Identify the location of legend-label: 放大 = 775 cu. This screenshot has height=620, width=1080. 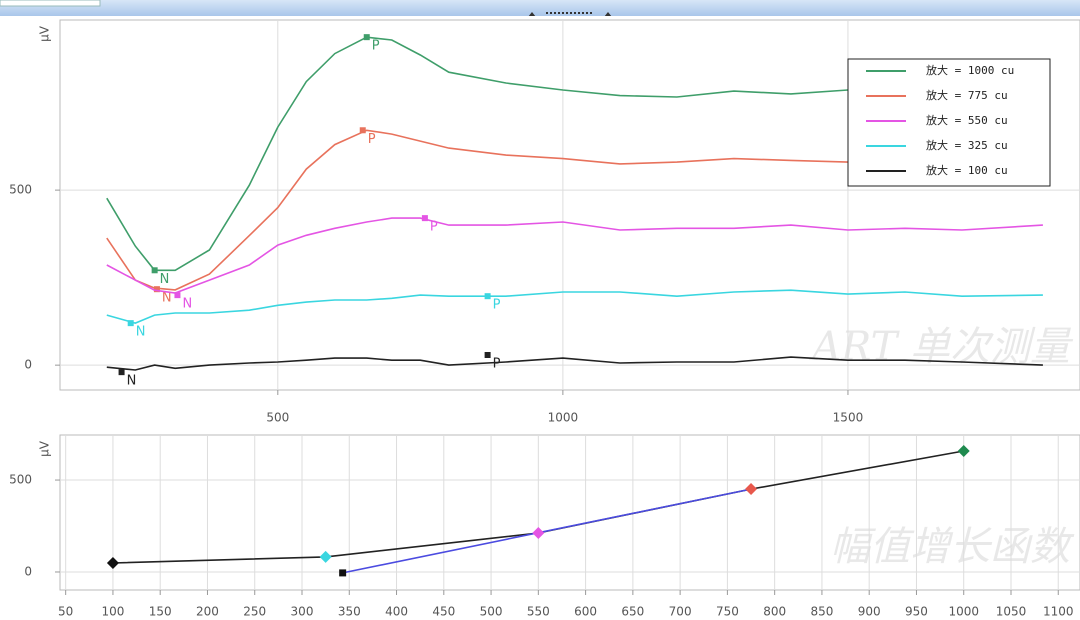
(967, 95).